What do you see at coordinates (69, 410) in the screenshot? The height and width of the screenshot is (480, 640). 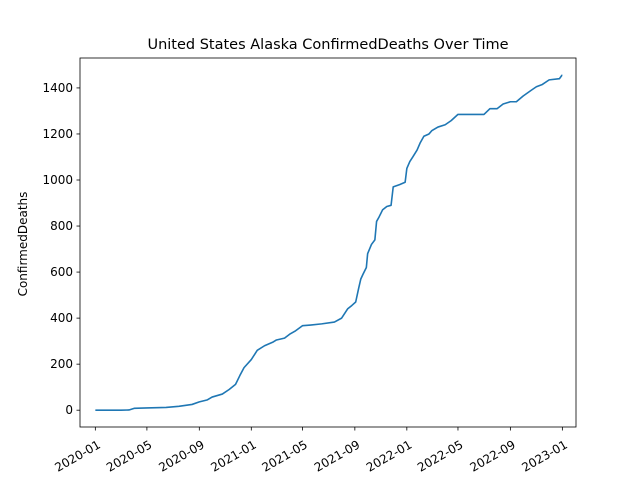 I see `y-tick-label: 0` at bounding box center [69, 410].